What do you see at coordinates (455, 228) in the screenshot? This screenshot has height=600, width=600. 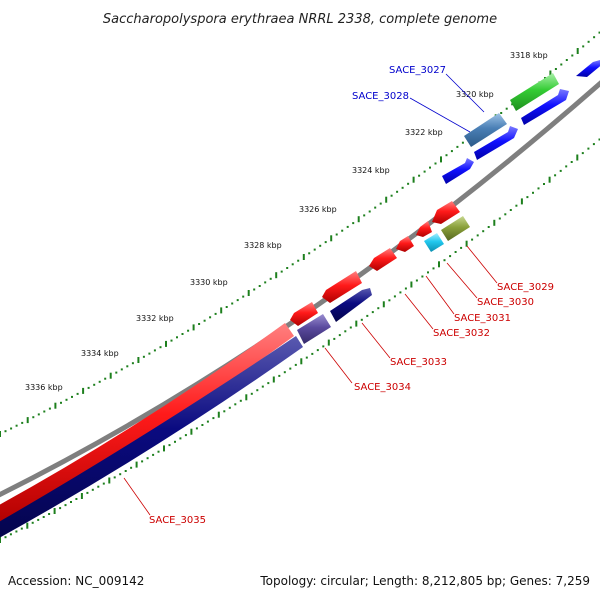 I see `gene-sace-3029-feature` at bounding box center [455, 228].